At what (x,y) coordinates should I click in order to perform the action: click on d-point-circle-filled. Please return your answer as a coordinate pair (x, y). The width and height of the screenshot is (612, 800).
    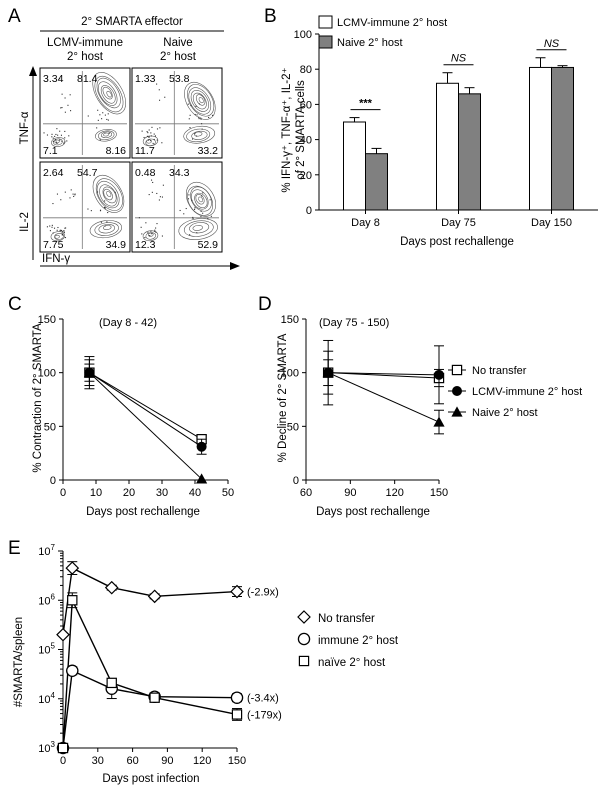
    Looking at the image, I should click on (439, 374).